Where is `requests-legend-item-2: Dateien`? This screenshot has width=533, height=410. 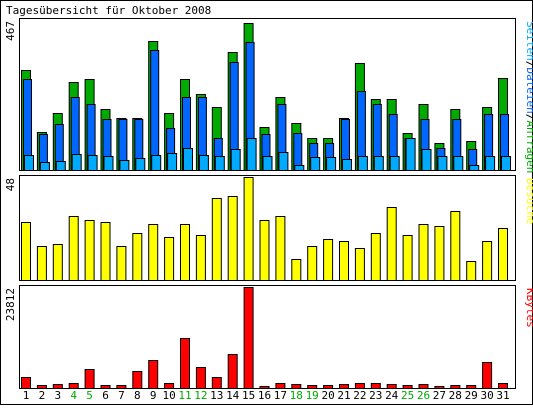 requests-legend-item-2: Dateien is located at coordinates (528, 90).